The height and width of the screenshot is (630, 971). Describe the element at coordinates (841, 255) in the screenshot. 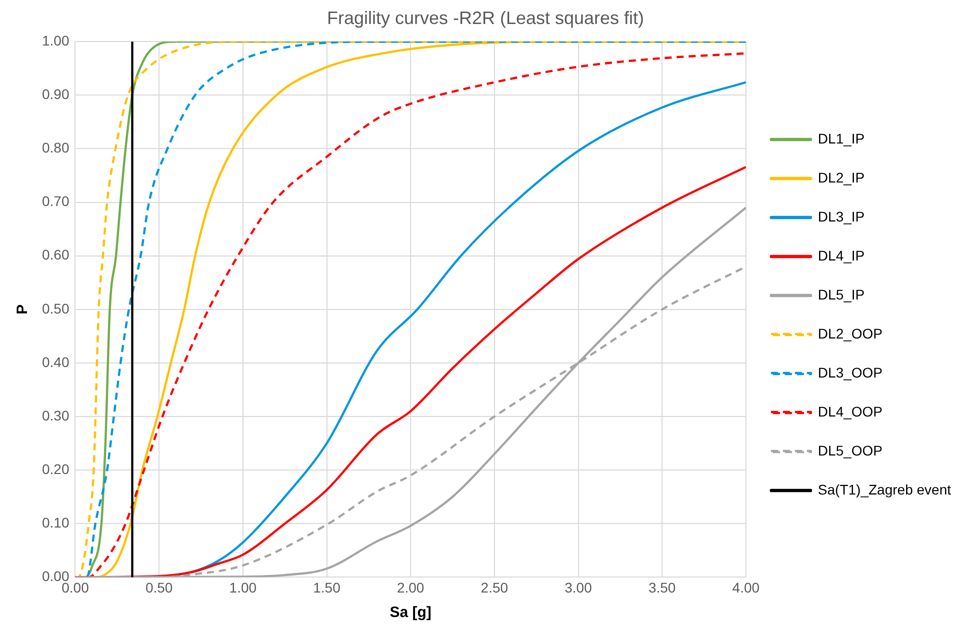

I see `legend-label: DL4_IP` at that location.